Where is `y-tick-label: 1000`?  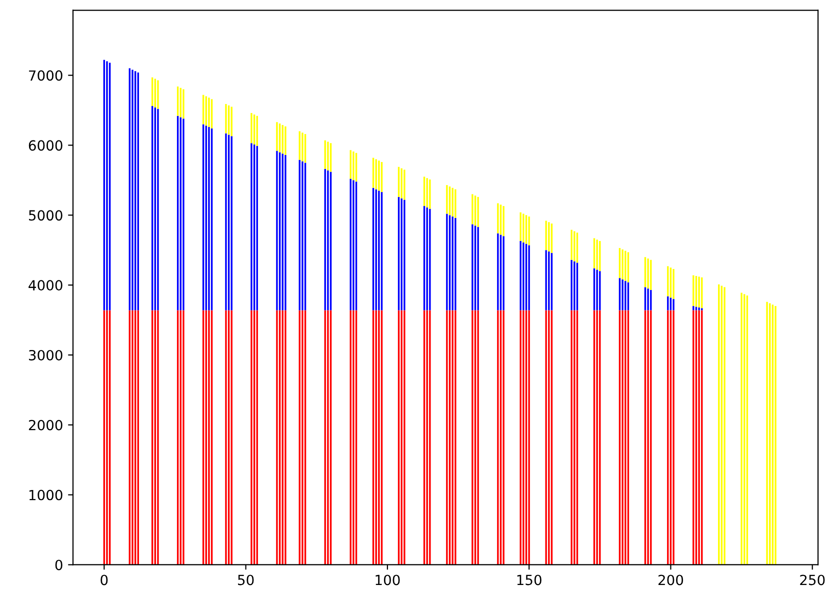
y-tick-label: 1000 is located at coordinates (45, 495).